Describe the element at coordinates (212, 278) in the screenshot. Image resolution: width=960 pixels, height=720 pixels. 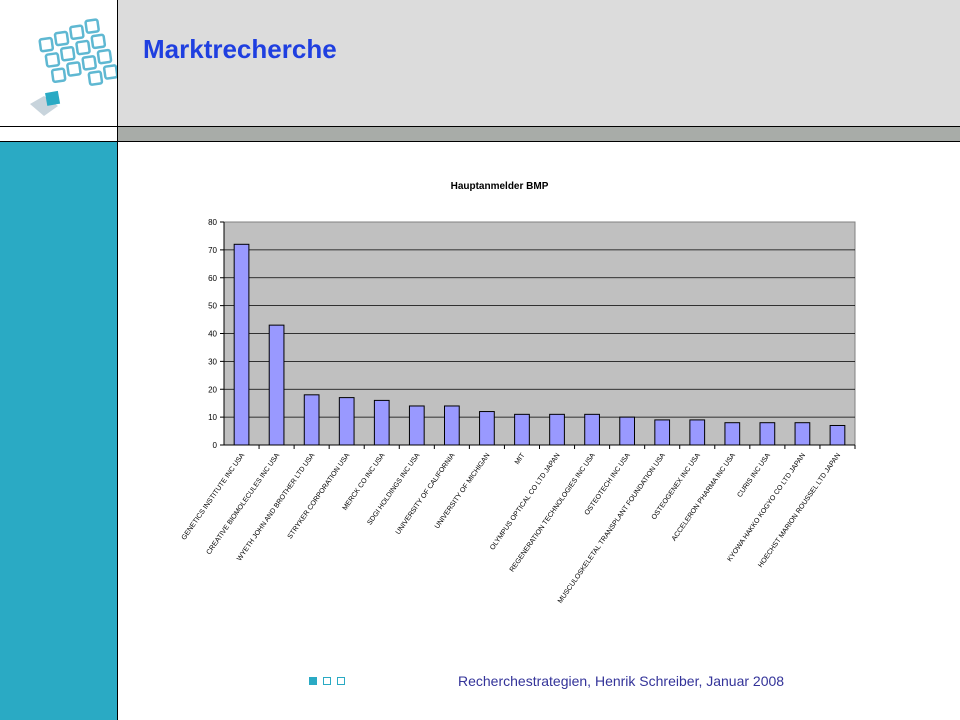
I see `y-tick-label: 60` at that location.